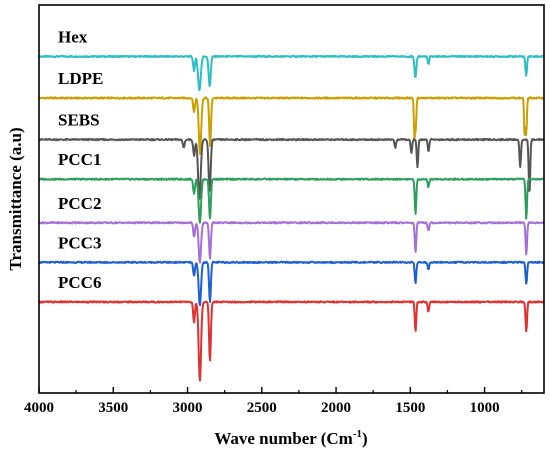 The image size is (550, 458). I want to click on x-tick-label: 4000, so click(39, 408).